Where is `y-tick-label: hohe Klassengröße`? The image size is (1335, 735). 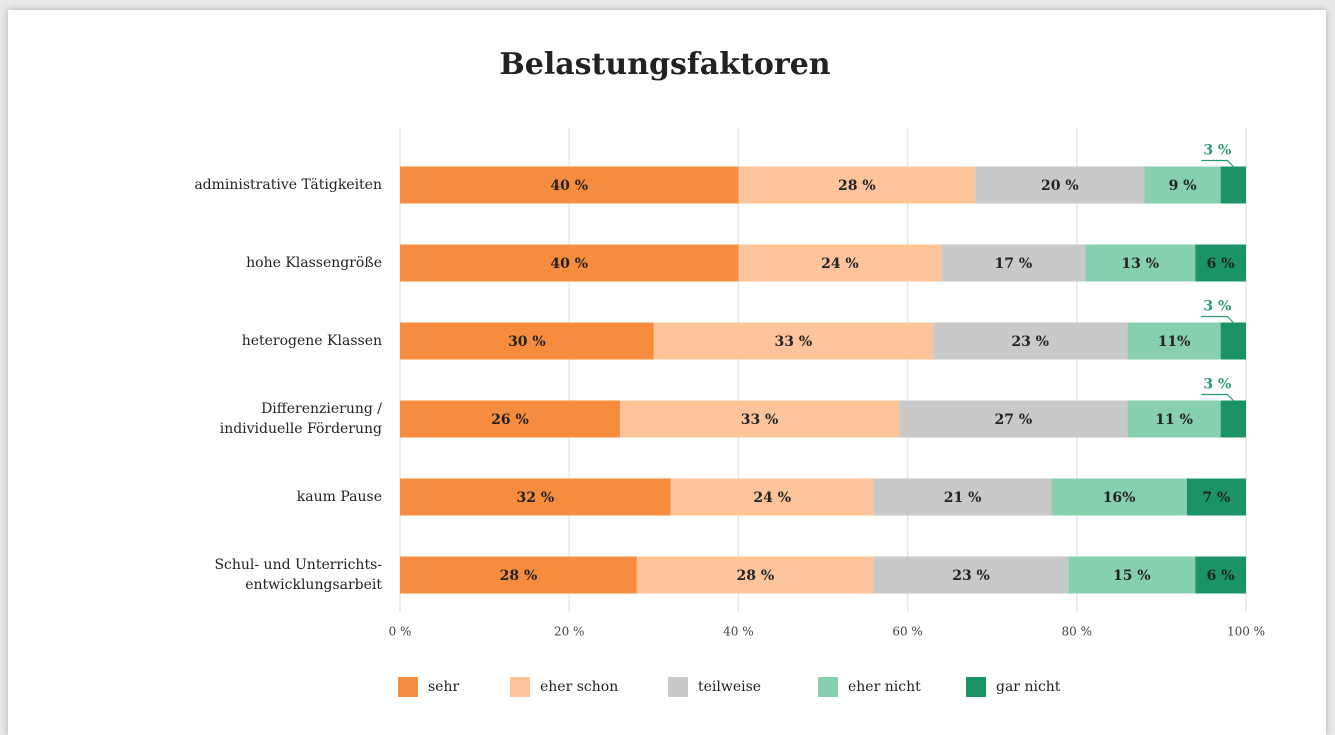
y-tick-label: hohe Klassengröße is located at coordinates (314, 263).